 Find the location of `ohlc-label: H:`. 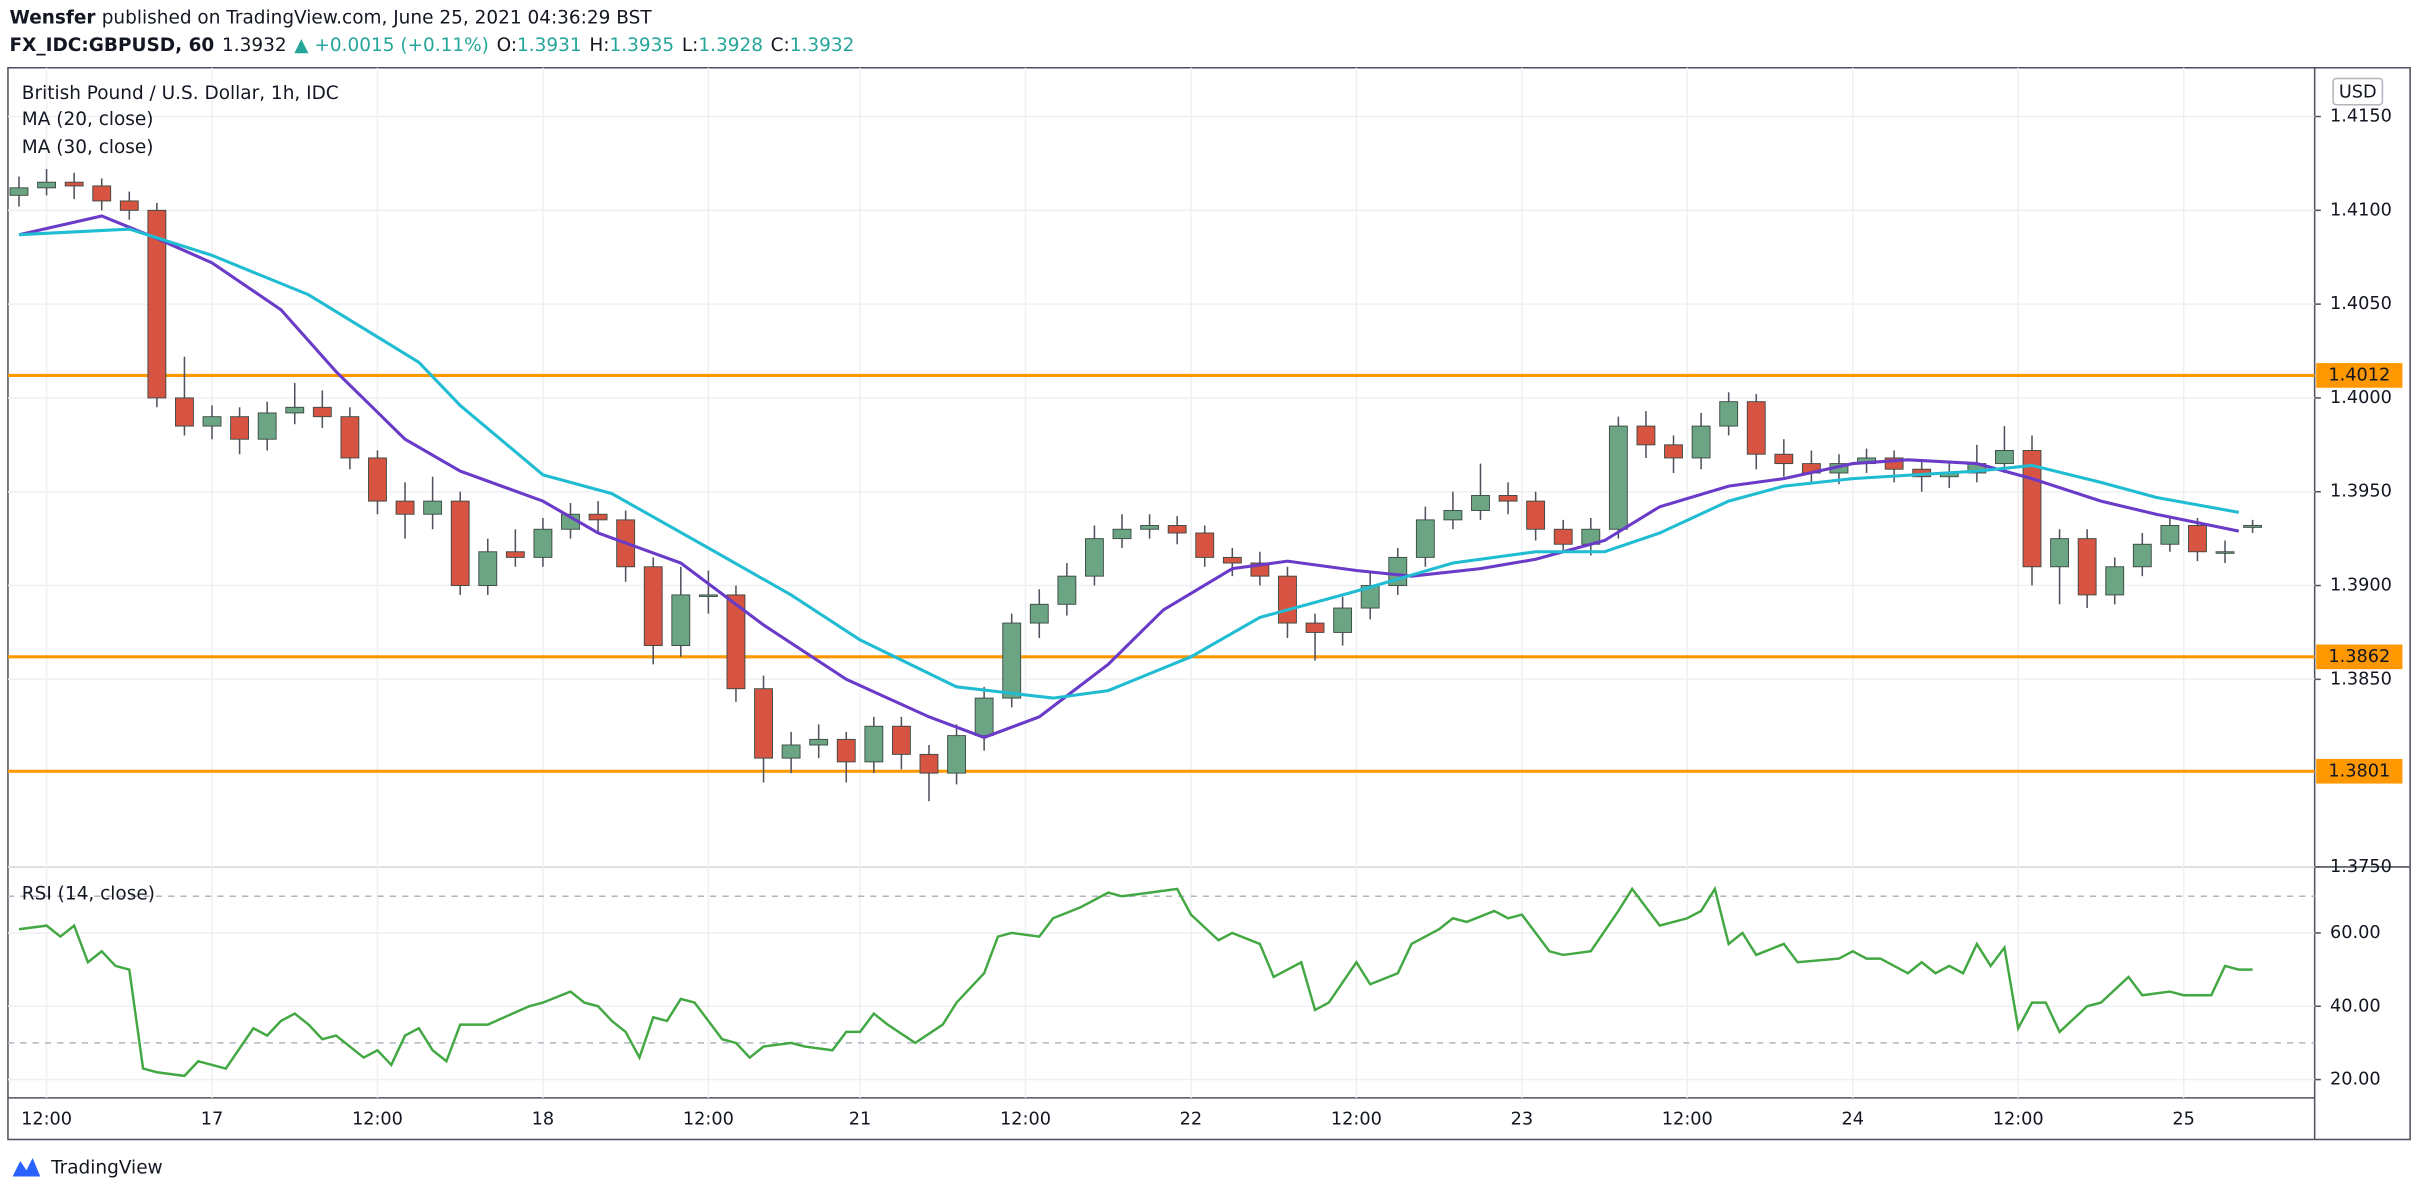

ohlc-label: H: is located at coordinates (599, 45).